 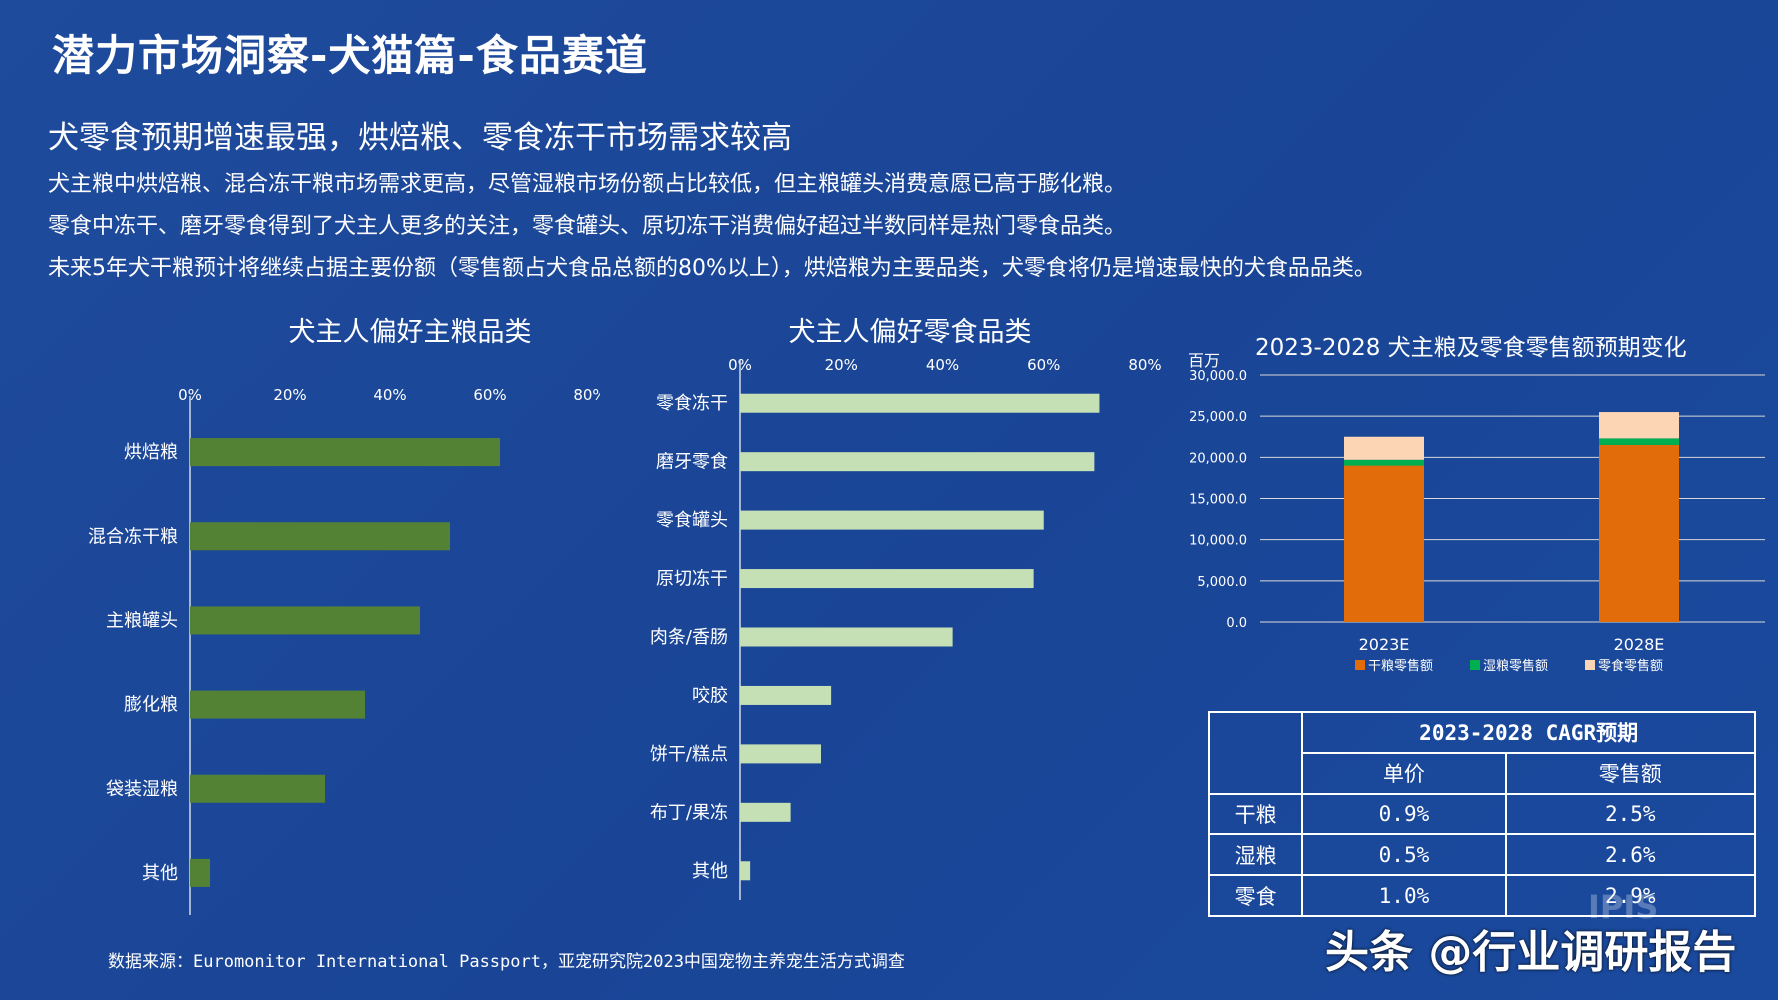 I want to click on cagr-col-retail: 零售额, so click(x=1630, y=773).